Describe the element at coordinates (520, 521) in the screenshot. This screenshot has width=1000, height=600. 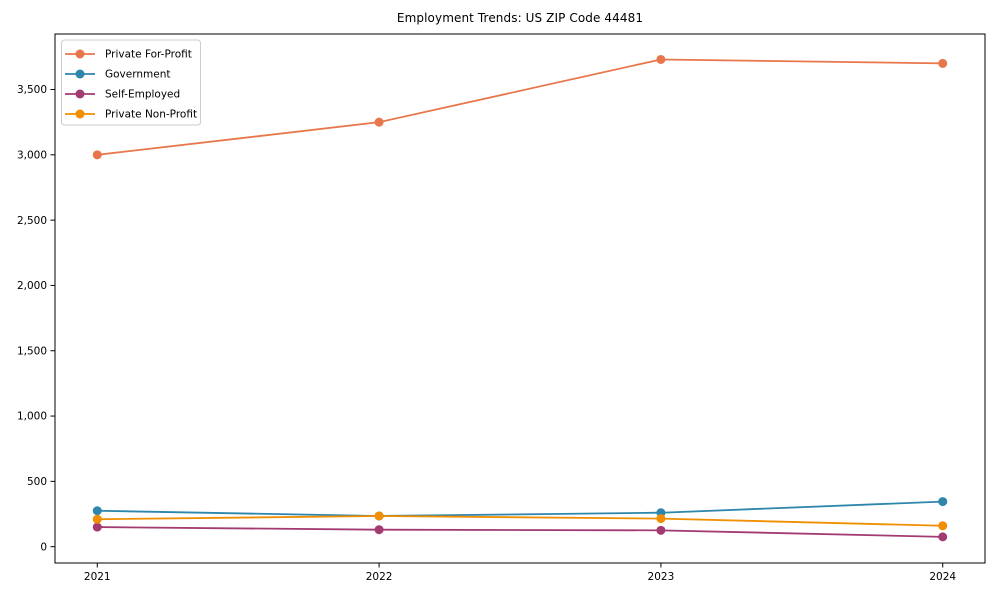
I see `series-private-non-profit` at that location.